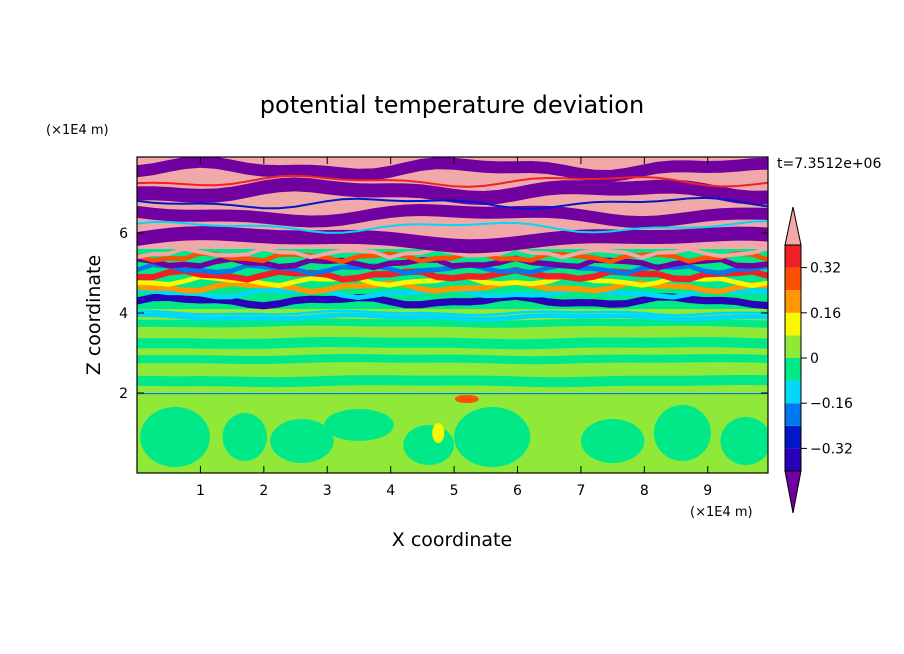  What do you see at coordinates (831, 449) in the screenshot?
I see `colorbar-tick-label: −0.32` at bounding box center [831, 449].